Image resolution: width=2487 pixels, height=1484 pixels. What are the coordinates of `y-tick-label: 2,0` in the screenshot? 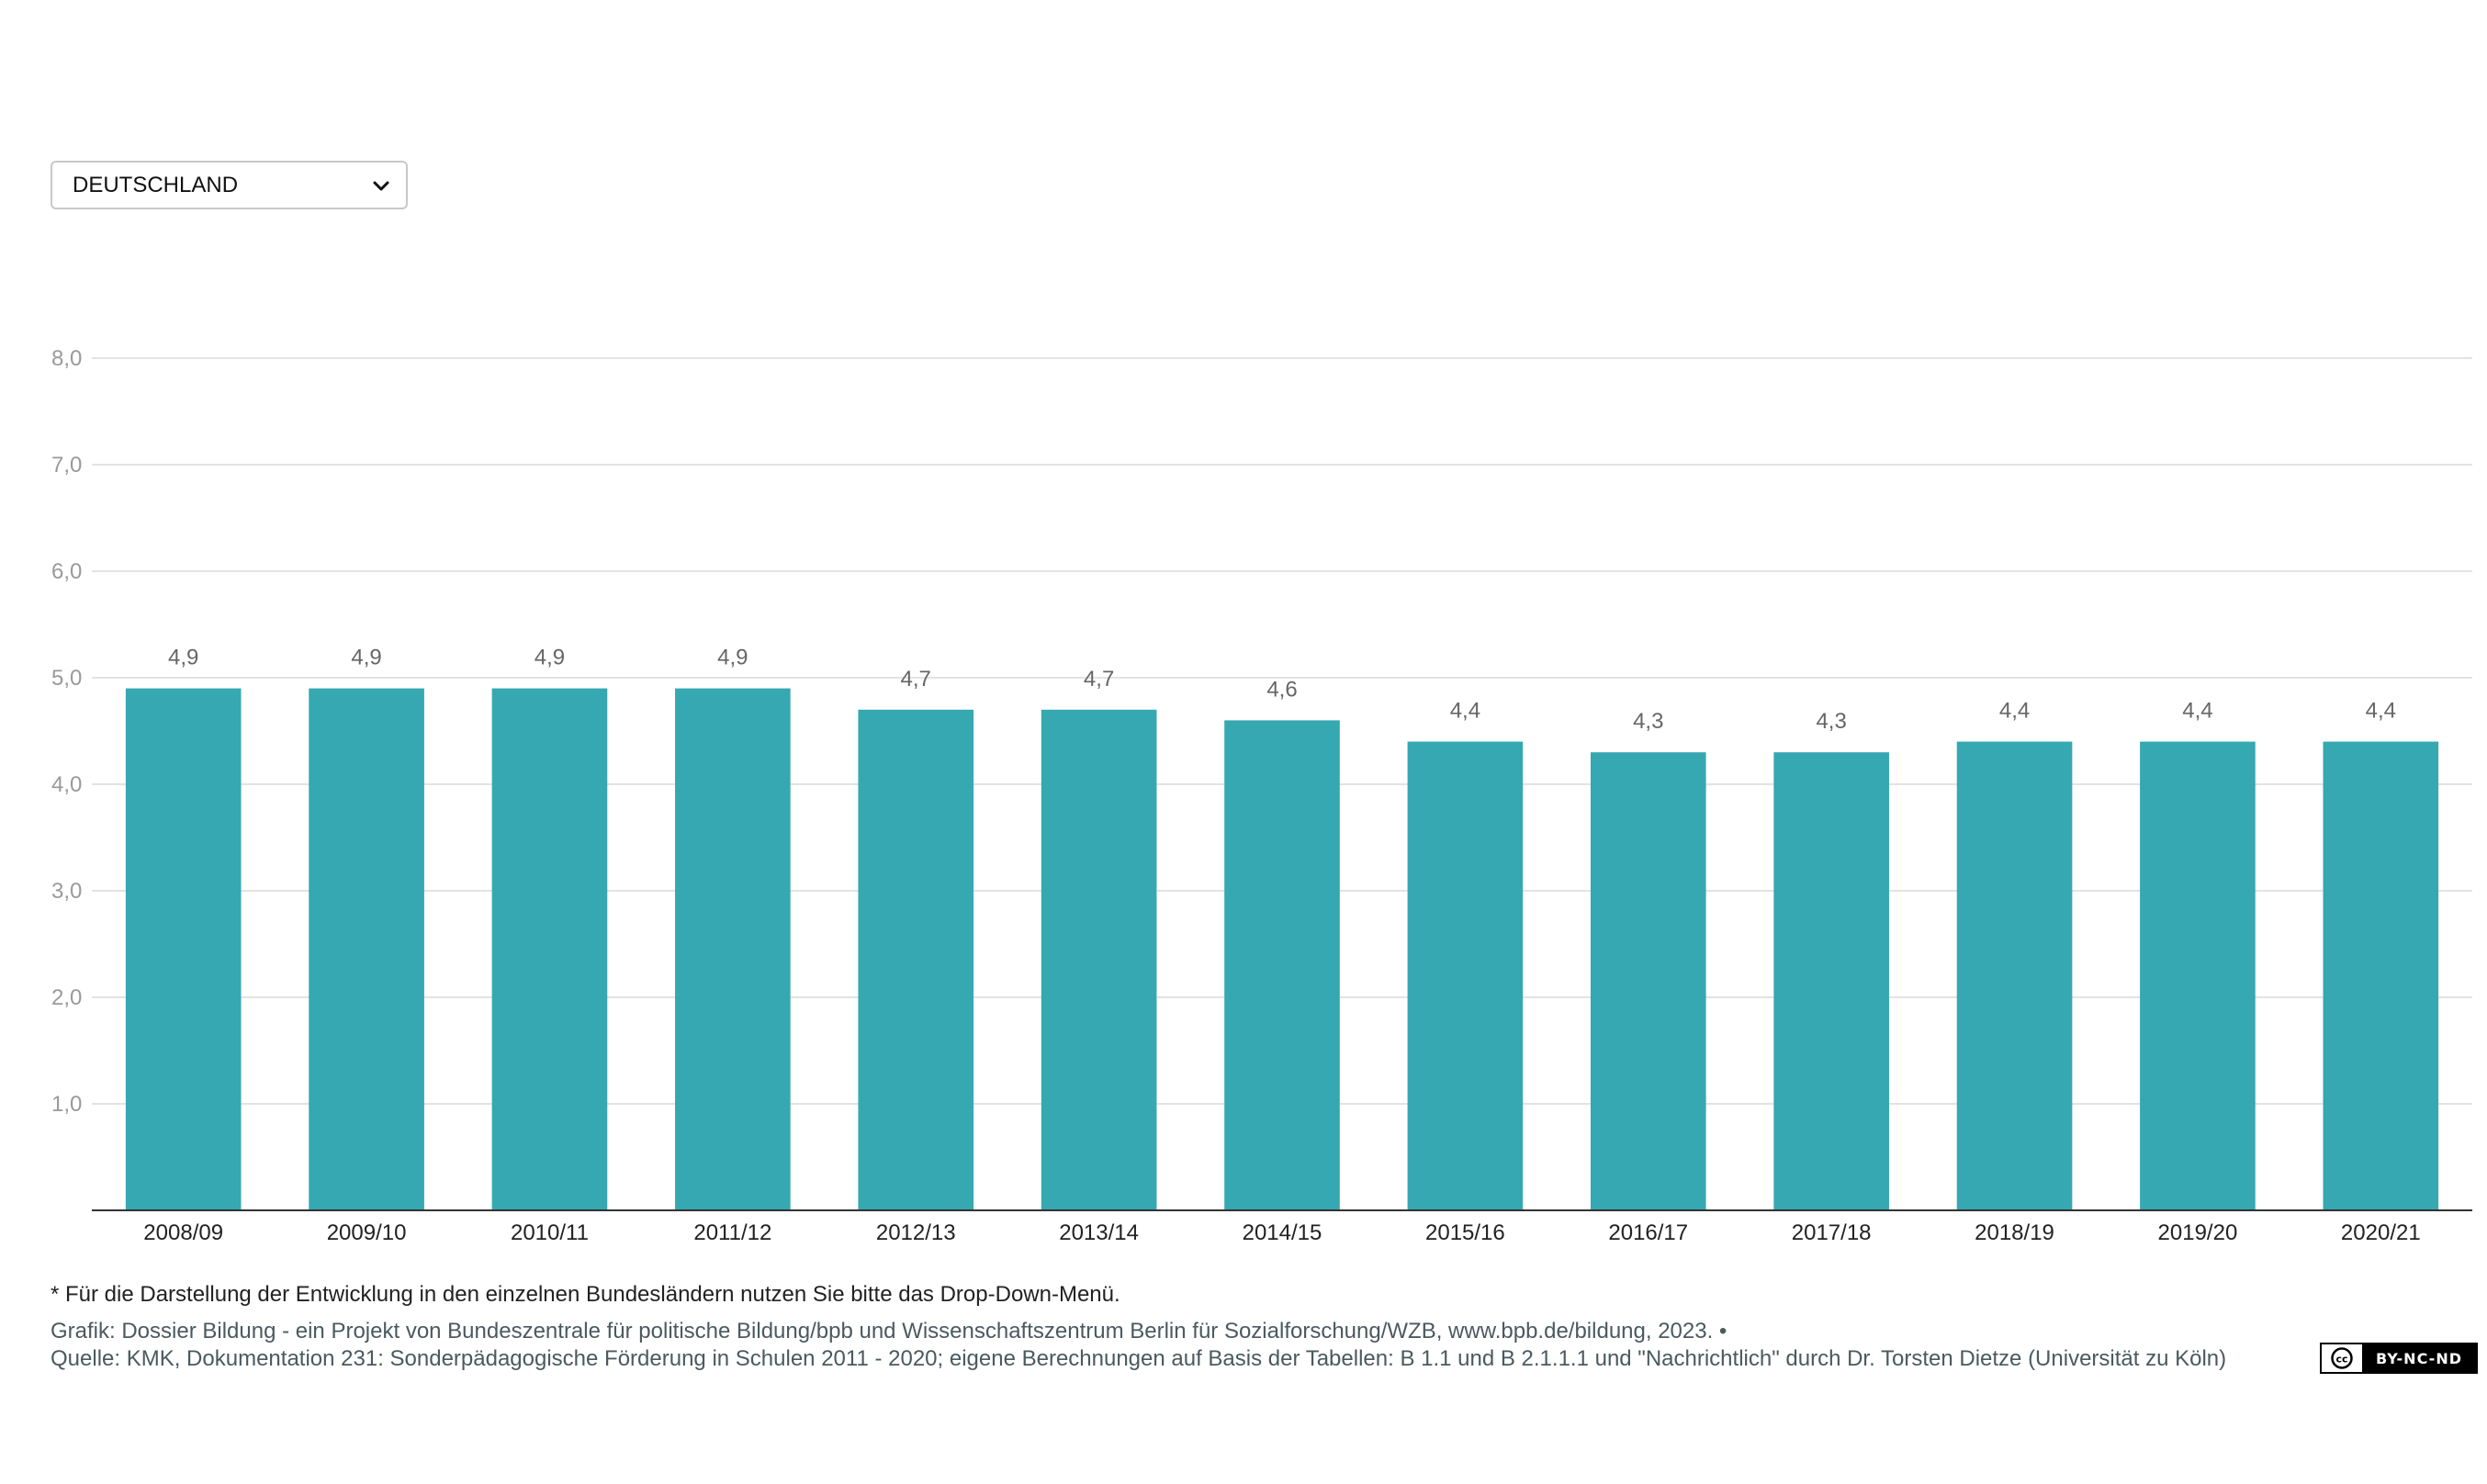 It's located at (66, 998).